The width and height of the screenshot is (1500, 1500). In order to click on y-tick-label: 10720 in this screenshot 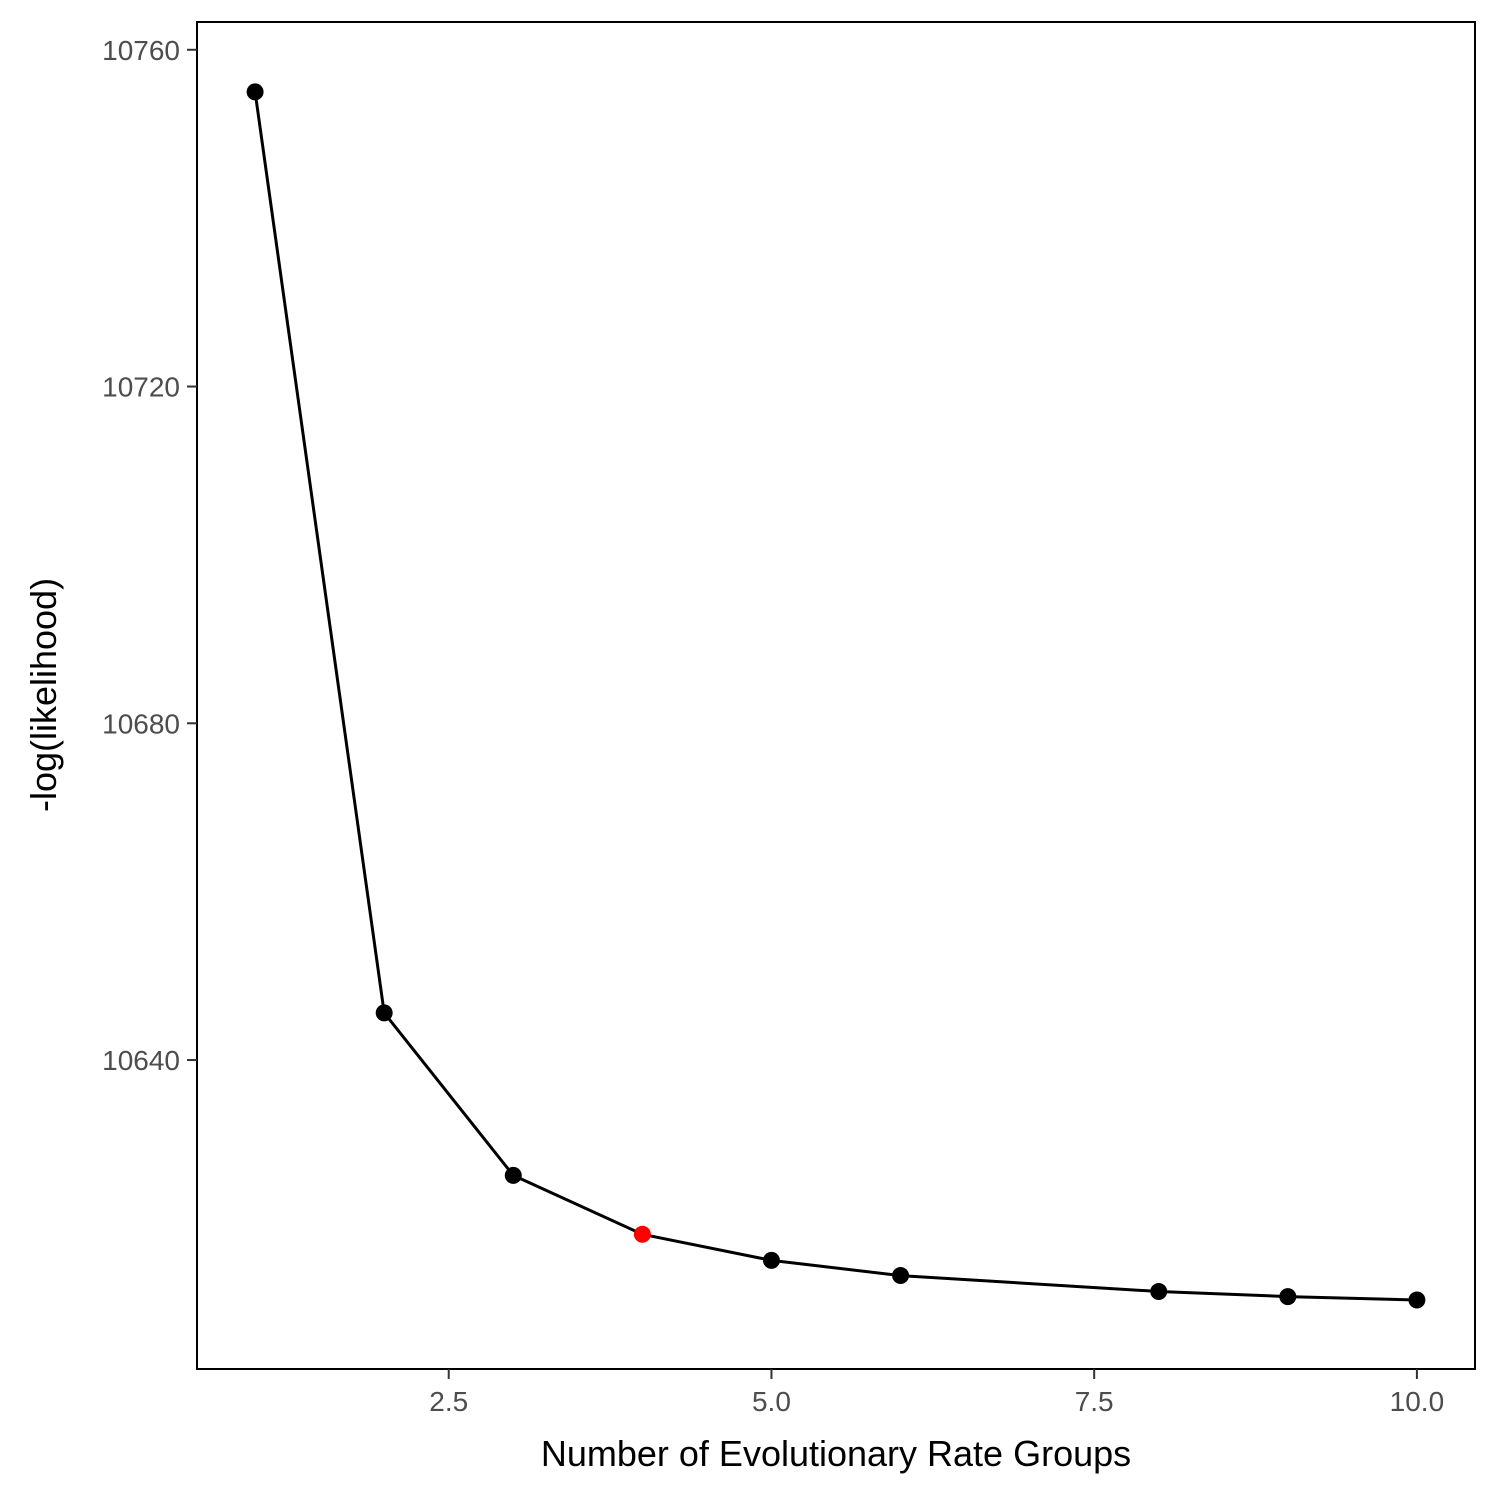, I will do `click(141, 387)`.